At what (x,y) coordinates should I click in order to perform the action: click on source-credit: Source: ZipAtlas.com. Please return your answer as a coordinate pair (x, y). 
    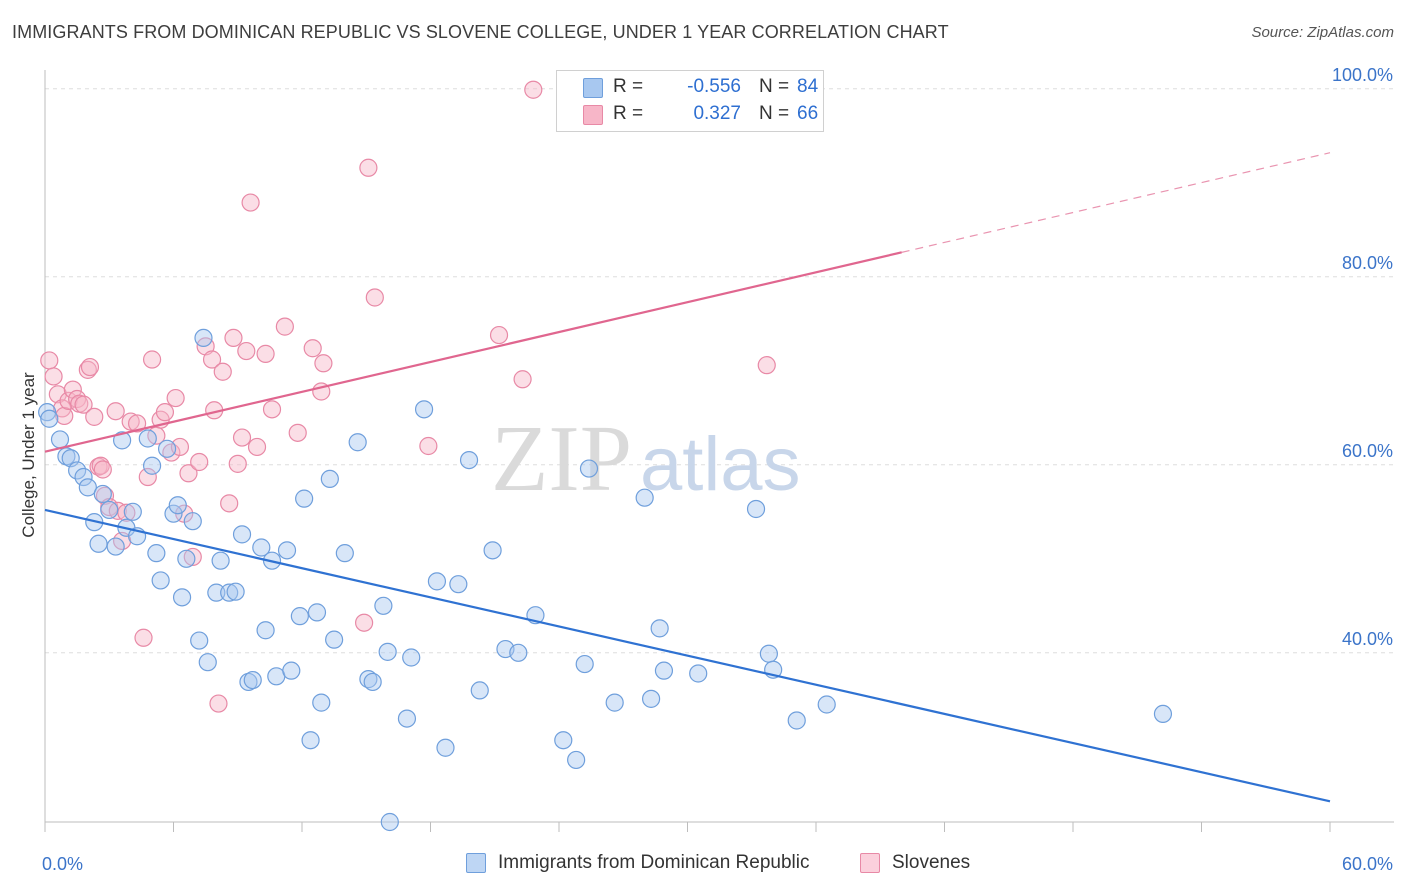
    Looking at the image, I should click on (1322, 32).